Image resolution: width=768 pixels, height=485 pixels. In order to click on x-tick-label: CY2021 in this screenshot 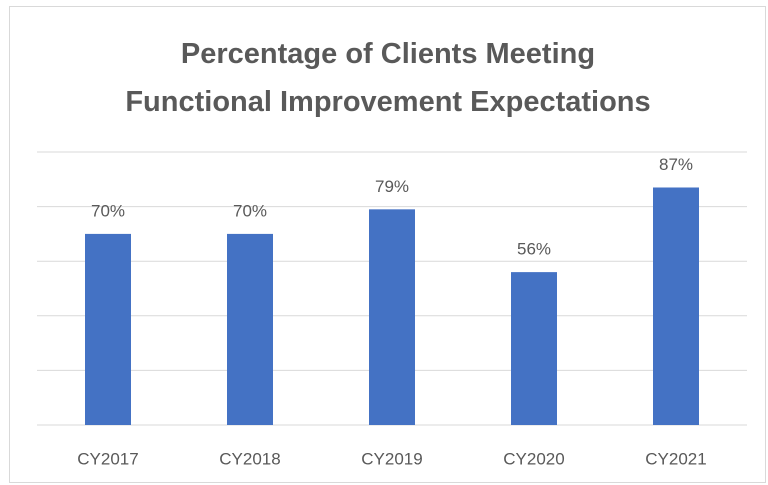, I will do `click(675, 458)`.